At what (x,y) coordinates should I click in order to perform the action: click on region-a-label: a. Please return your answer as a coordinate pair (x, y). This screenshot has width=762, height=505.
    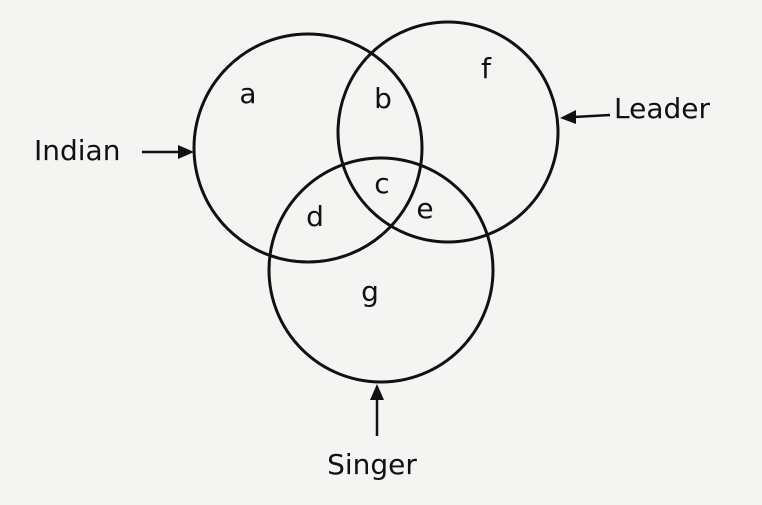
    Looking at the image, I should click on (247, 93).